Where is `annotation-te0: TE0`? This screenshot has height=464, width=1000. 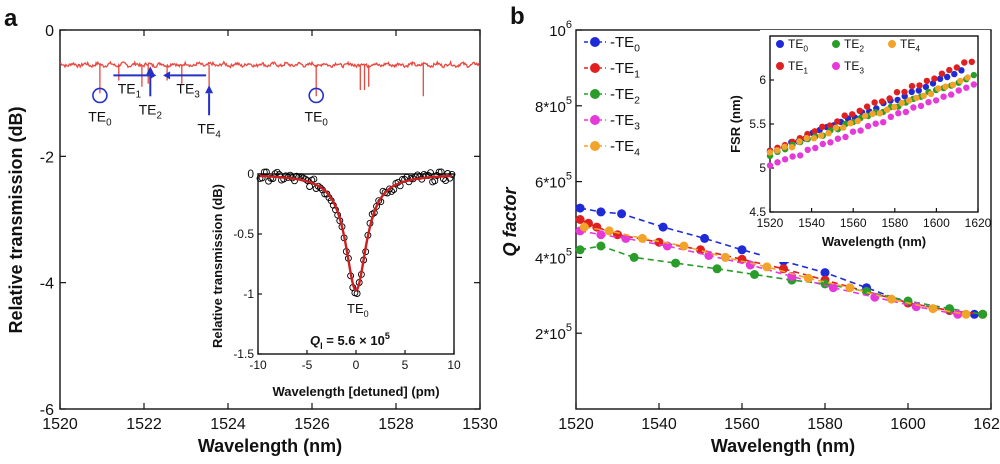 annotation-te0: TE0 is located at coordinates (317, 118).